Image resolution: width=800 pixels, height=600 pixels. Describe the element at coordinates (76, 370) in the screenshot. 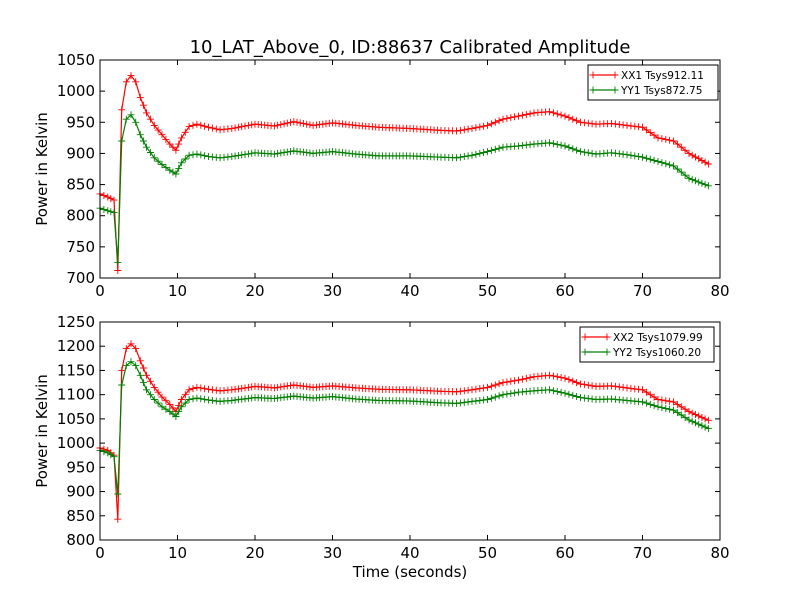

I see `y-tick-label: 1150` at that location.